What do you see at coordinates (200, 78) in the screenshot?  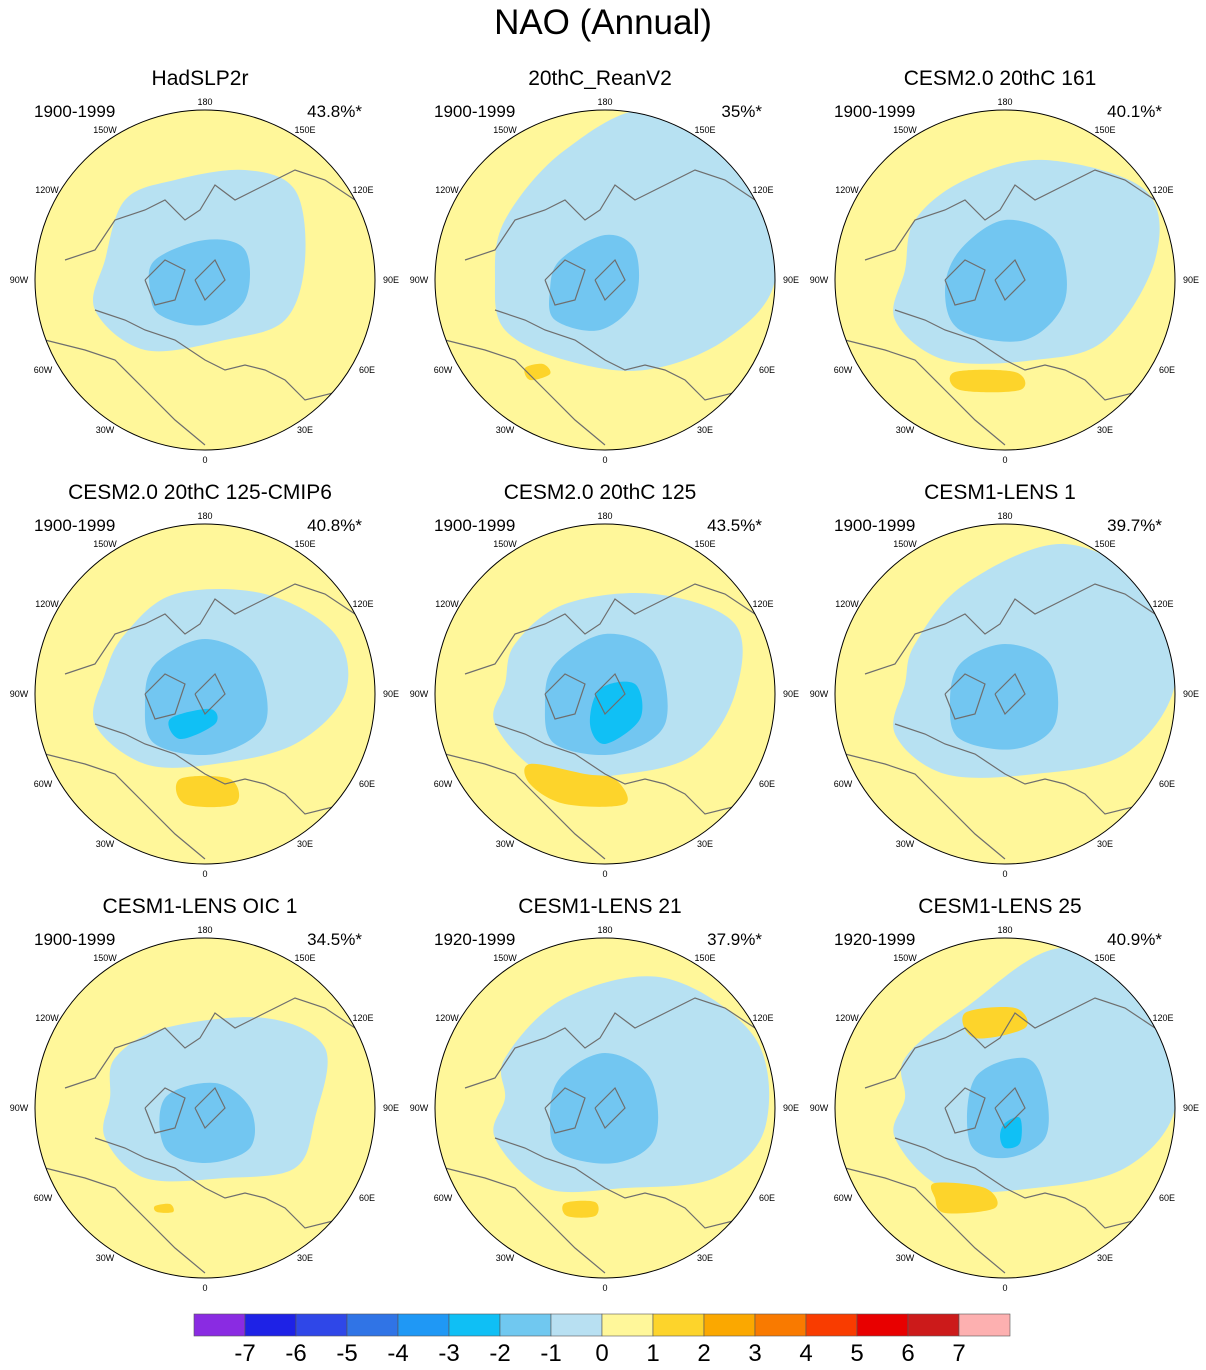 I see `panel-title: HadSLP2r` at bounding box center [200, 78].